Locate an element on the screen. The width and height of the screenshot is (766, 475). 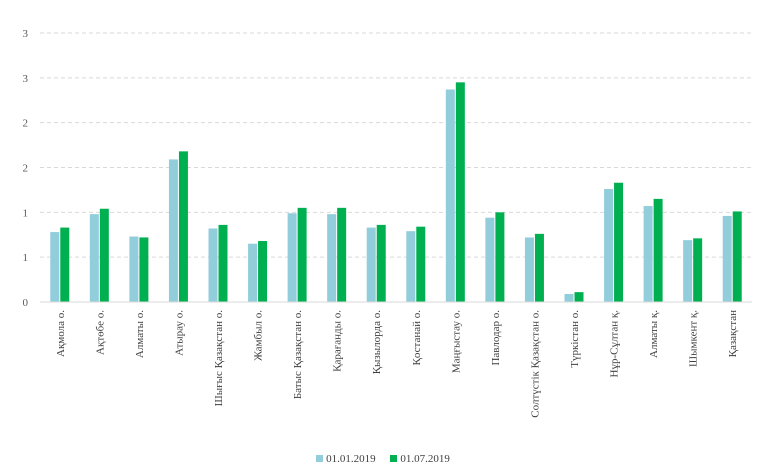
x-tick-label: Ақтөбе о. is located at coordinates (100, 332).